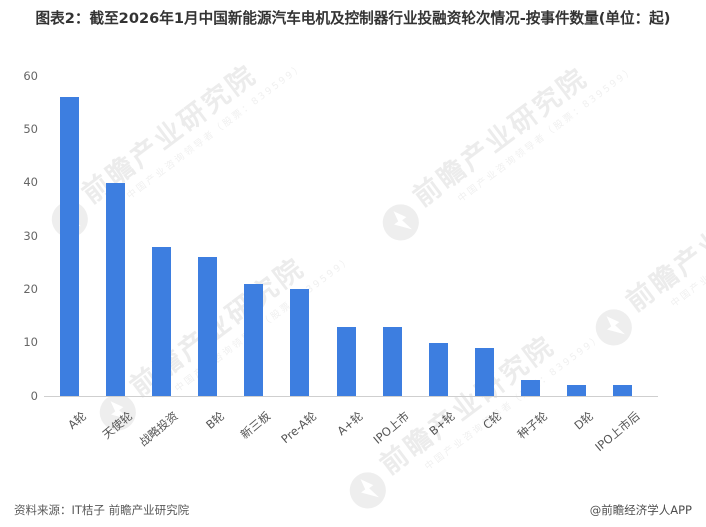 This screenshot has width=706, height=527. What do you see at coordinates (30, 75) in the screenshot?
I see `y-axis-tick-label: 60` at bounding box center [30, 75].